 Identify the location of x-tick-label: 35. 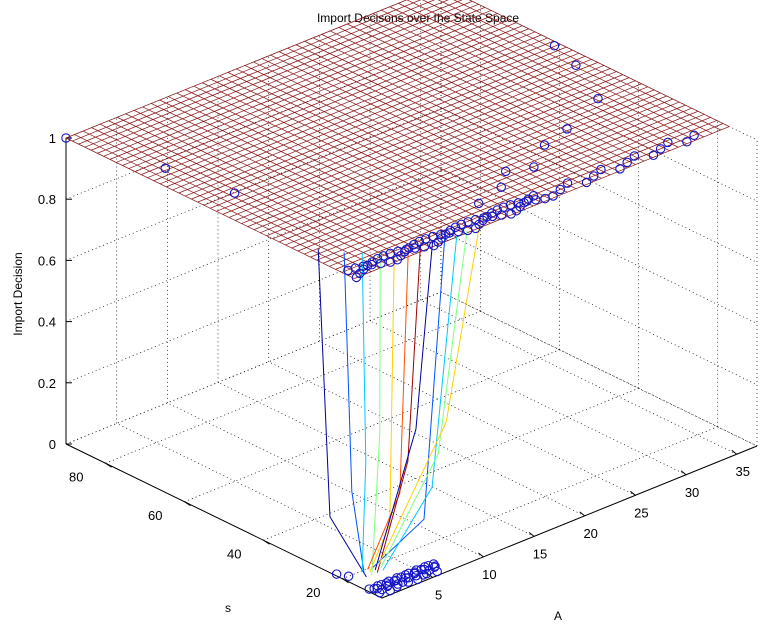
(742, 471).